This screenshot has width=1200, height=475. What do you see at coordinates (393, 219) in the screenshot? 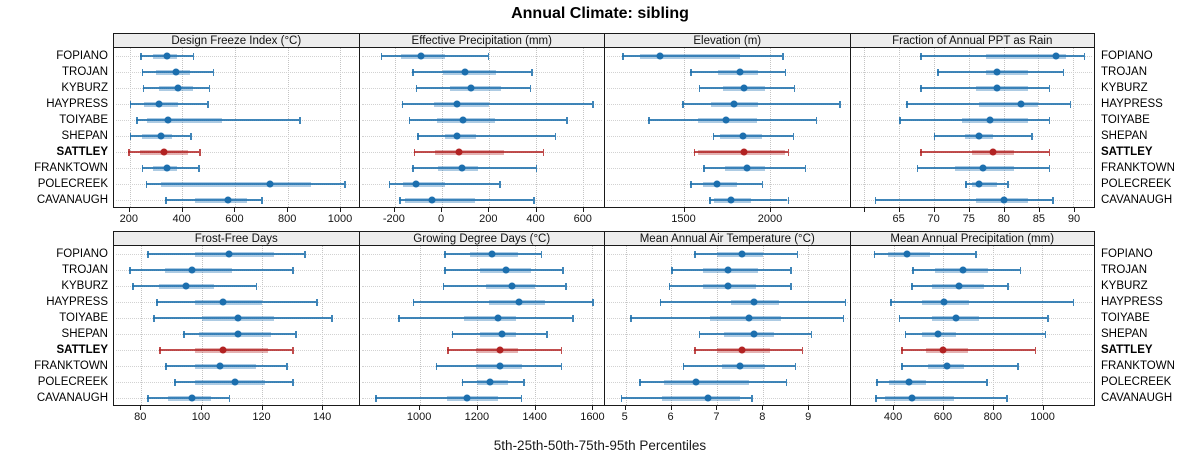
I see `axis-tick-label: -200` at bounding box center [393, 219].